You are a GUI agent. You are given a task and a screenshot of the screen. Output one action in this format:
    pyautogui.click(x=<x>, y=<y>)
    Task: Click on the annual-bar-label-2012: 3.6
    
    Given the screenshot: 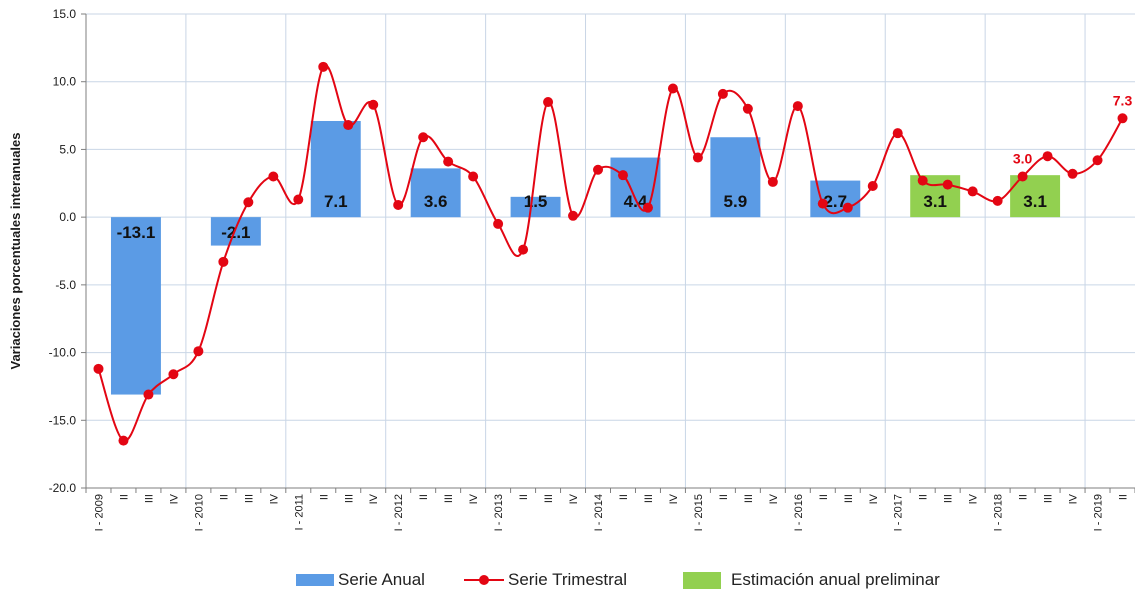 What is the action you would take?
    pyautogui.click(x=436, y=201)
    